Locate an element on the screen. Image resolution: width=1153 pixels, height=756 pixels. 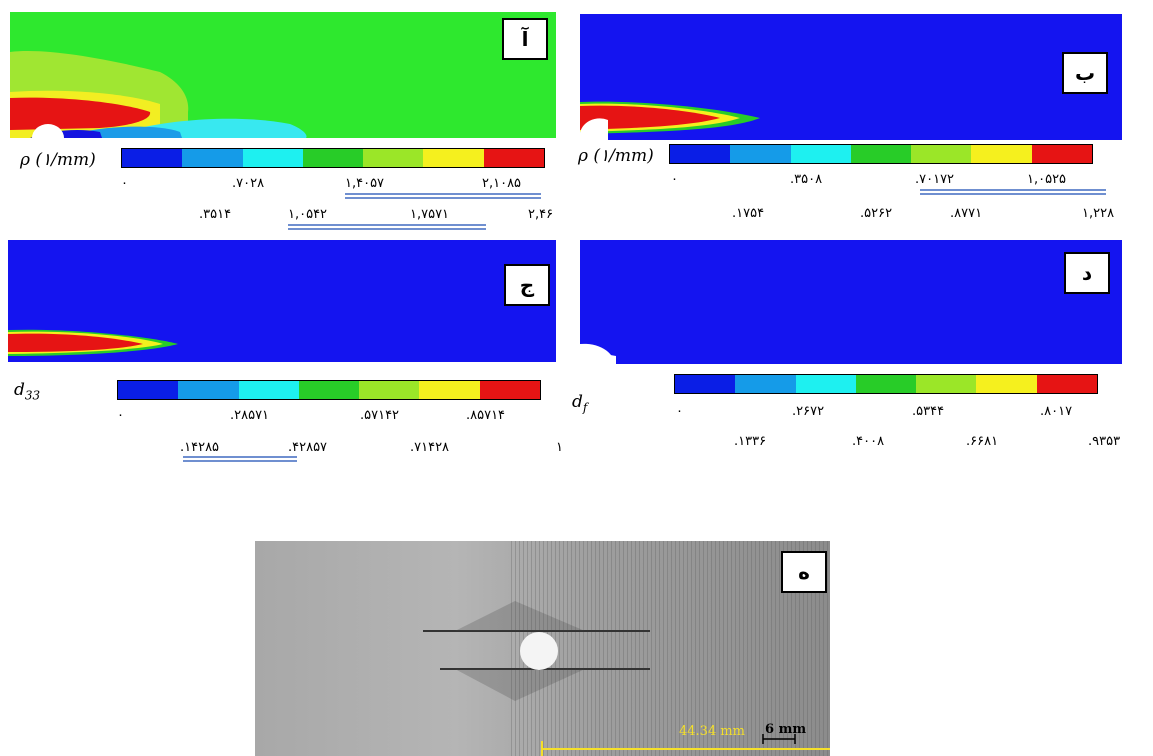
panel-c-label: ج is located at coordinates (527, 285).